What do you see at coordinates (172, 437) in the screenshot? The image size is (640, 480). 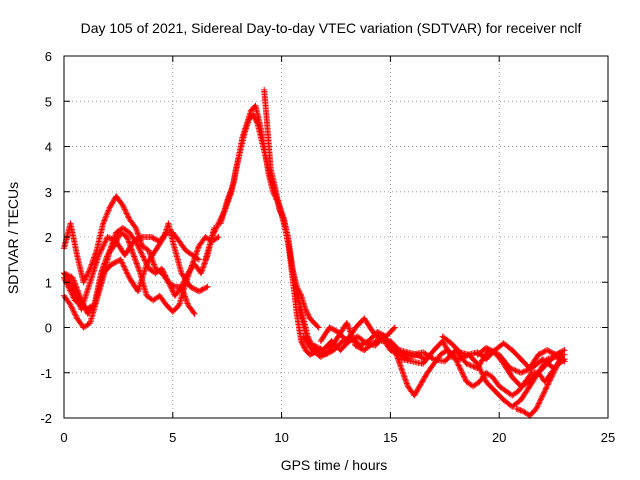 I see `x-tick-label: 5` at bounding box center [172, 437].